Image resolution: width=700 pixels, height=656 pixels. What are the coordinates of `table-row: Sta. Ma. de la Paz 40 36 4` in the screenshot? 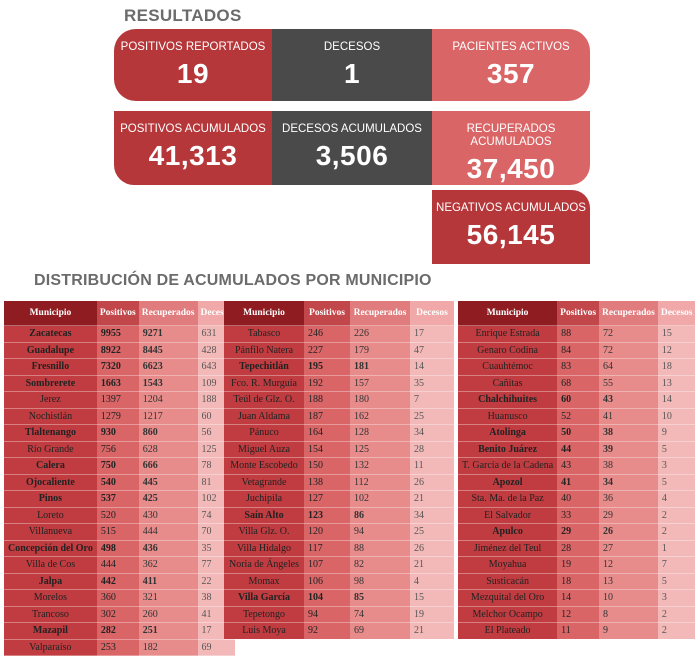 It's located at (577, 498).